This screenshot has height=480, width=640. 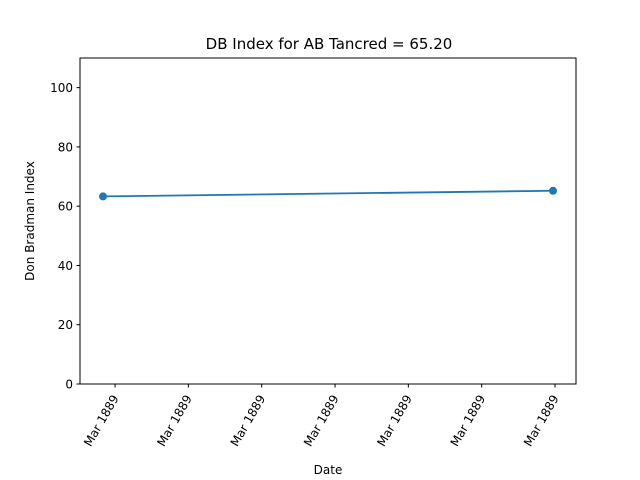 I want to click on y-tick-label: 80, so click(x=65, y=147).